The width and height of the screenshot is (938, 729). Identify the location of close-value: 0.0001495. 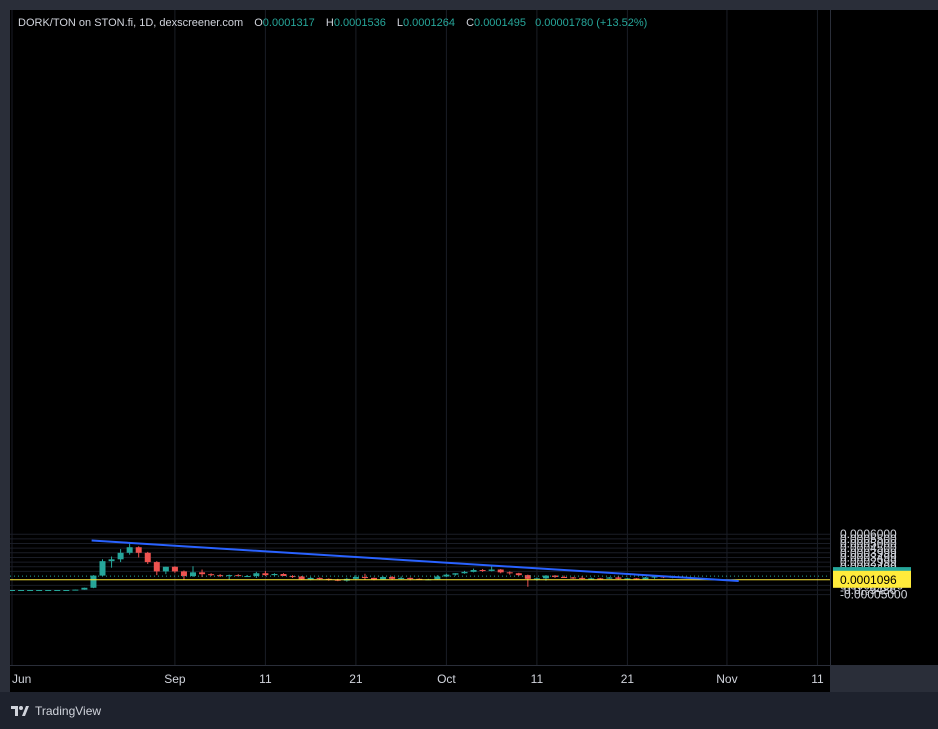
(500, 23).